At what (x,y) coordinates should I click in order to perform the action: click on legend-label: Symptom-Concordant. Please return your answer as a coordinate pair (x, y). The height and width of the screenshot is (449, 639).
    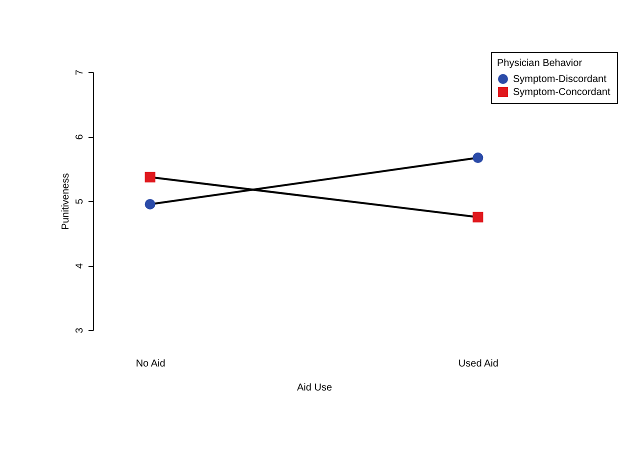
    Looking at the image, I should click on (561, 92).